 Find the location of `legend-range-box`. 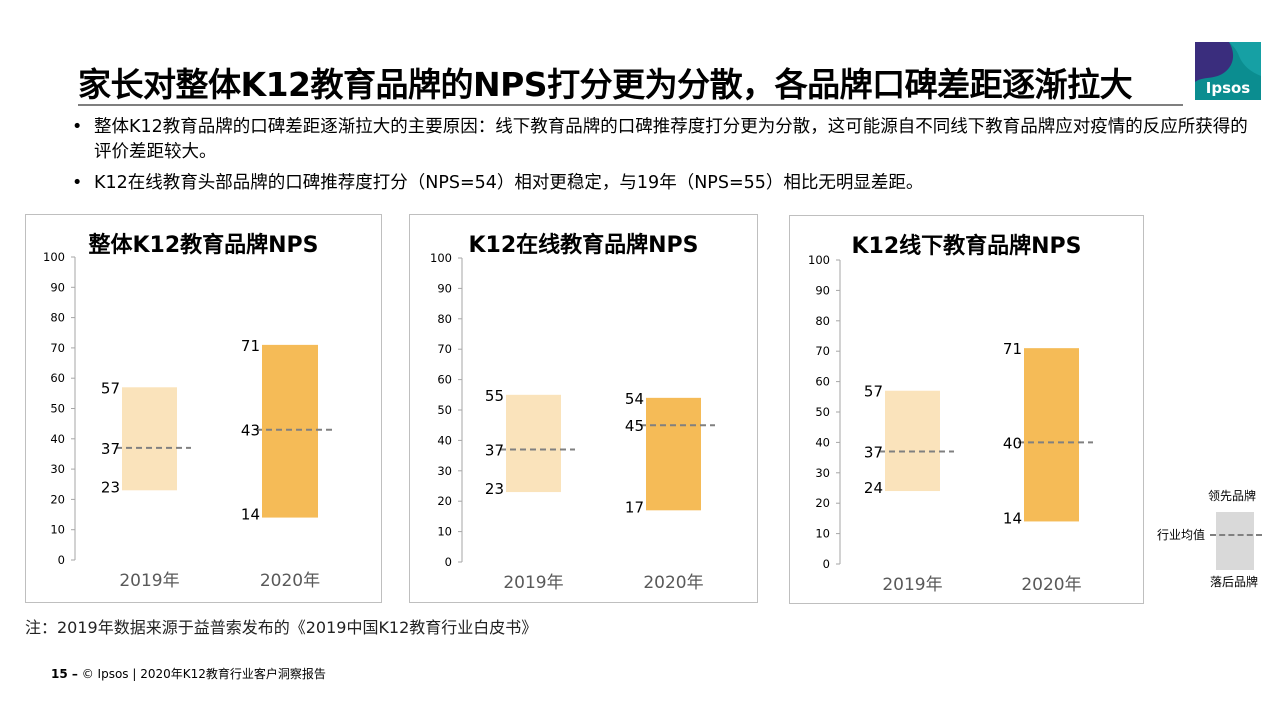

legend-range-box is located at coordinates (1235, 541).